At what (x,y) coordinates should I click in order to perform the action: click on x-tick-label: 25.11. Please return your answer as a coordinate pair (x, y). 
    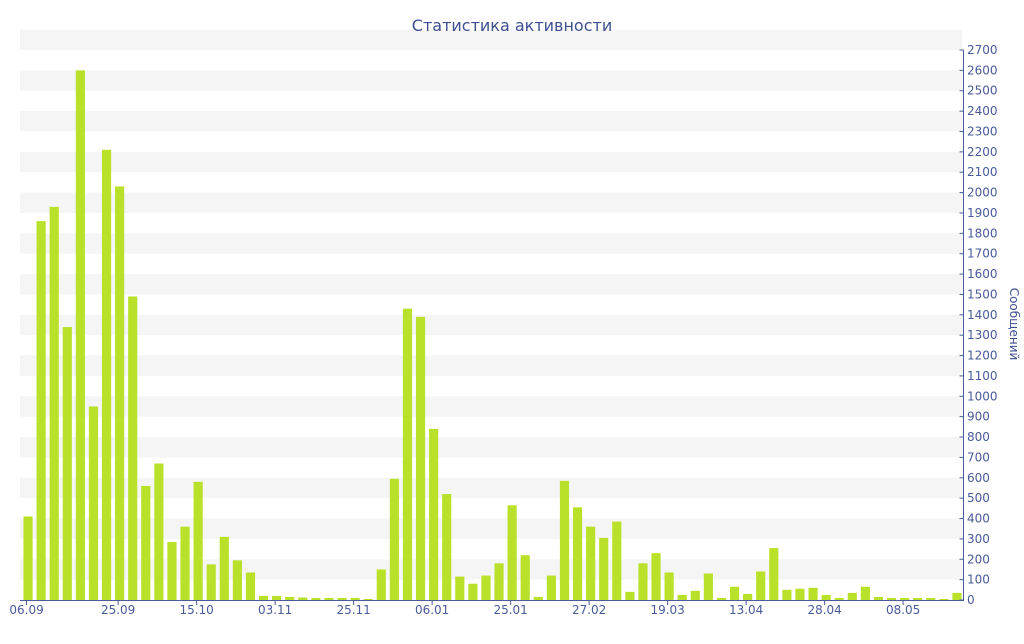
    Looking at the image, I should click on (353, 610).